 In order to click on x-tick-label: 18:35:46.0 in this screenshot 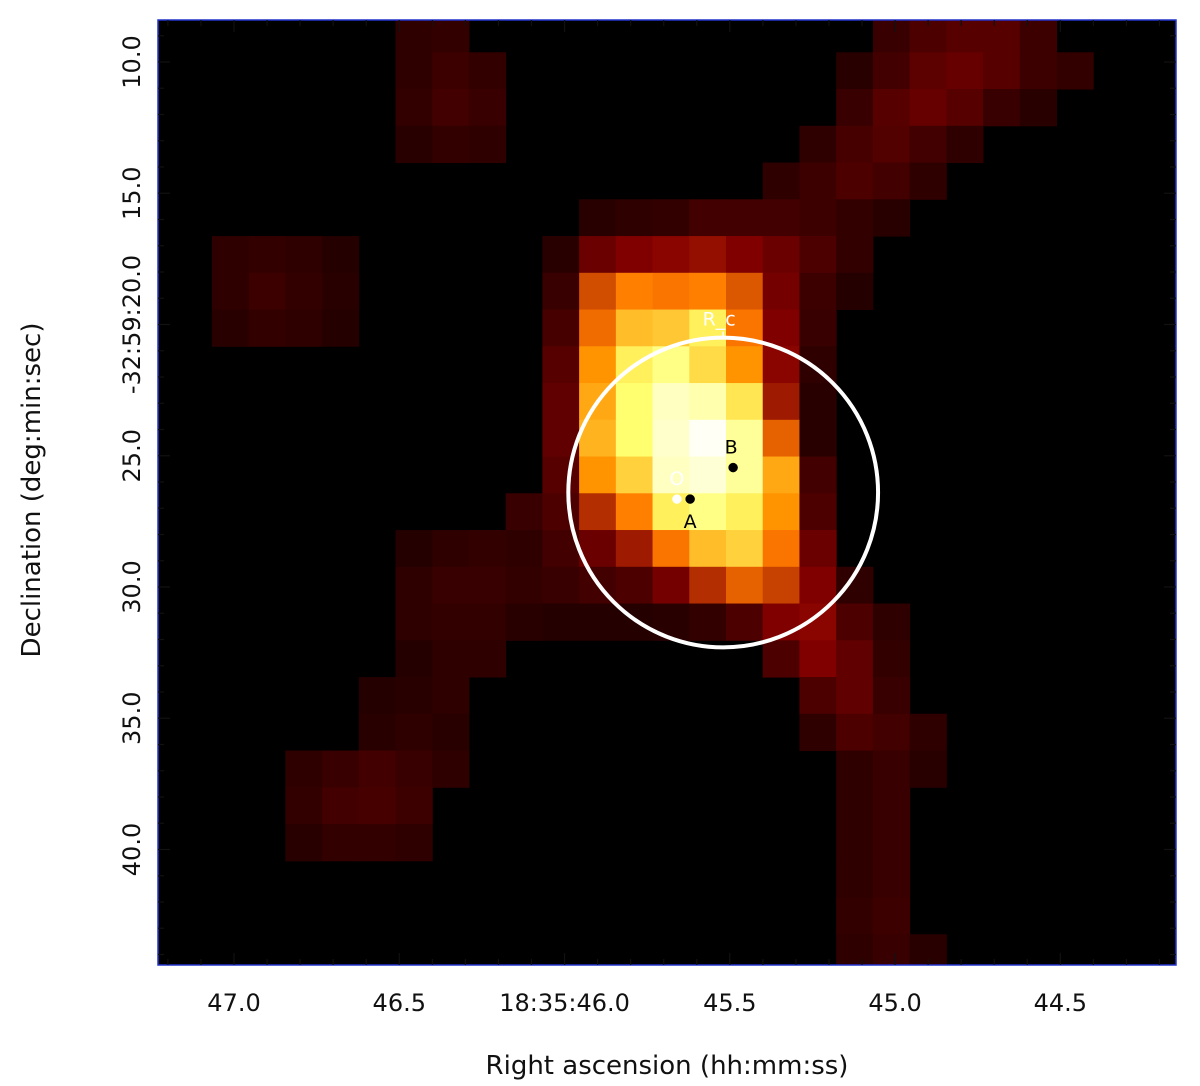, I will do `click(564, 1003)`.